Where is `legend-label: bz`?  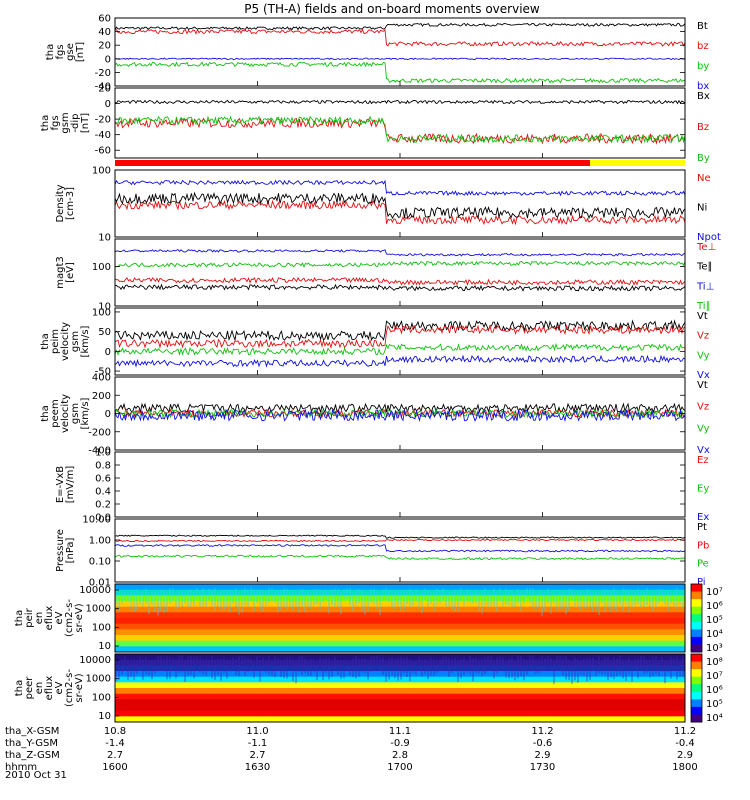 legend-label: bz is located at coordinates (703, 46).